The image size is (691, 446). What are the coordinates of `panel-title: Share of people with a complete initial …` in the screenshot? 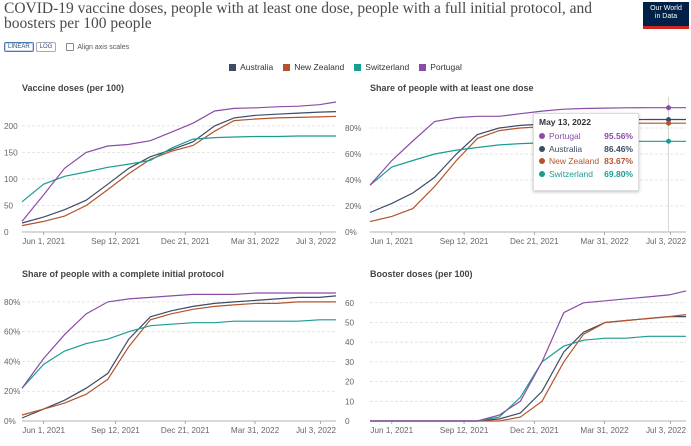 It's located at (123, 274).